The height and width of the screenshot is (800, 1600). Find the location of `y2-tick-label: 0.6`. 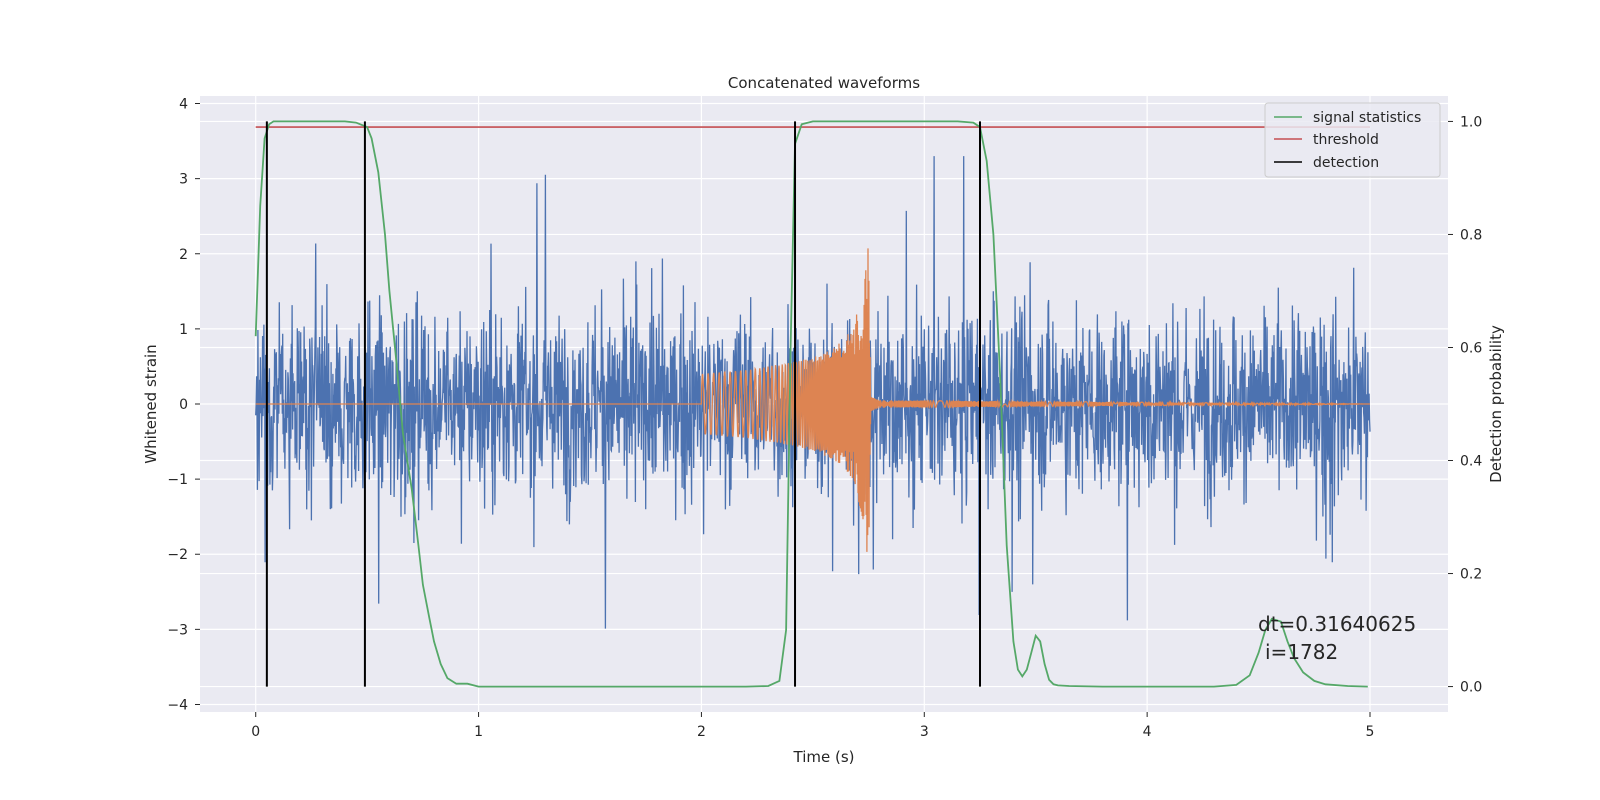

y2-tick-label: 0.6 is located at coordinates (1471, 348).